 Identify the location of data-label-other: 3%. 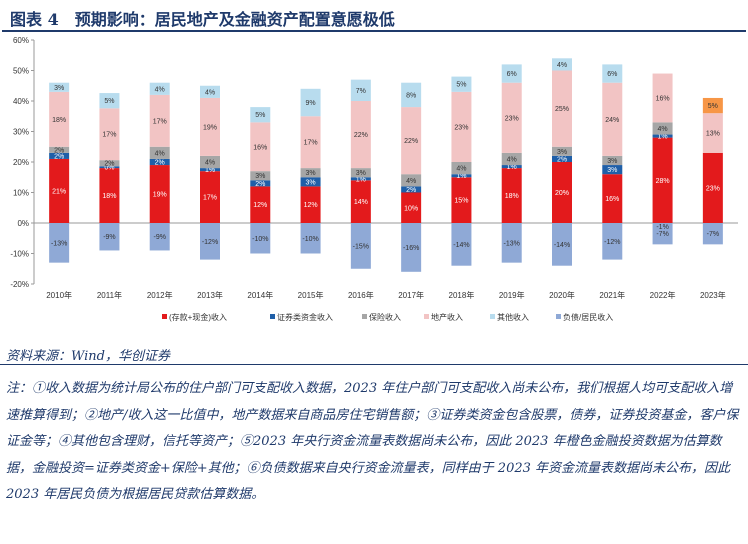
(59, 88).